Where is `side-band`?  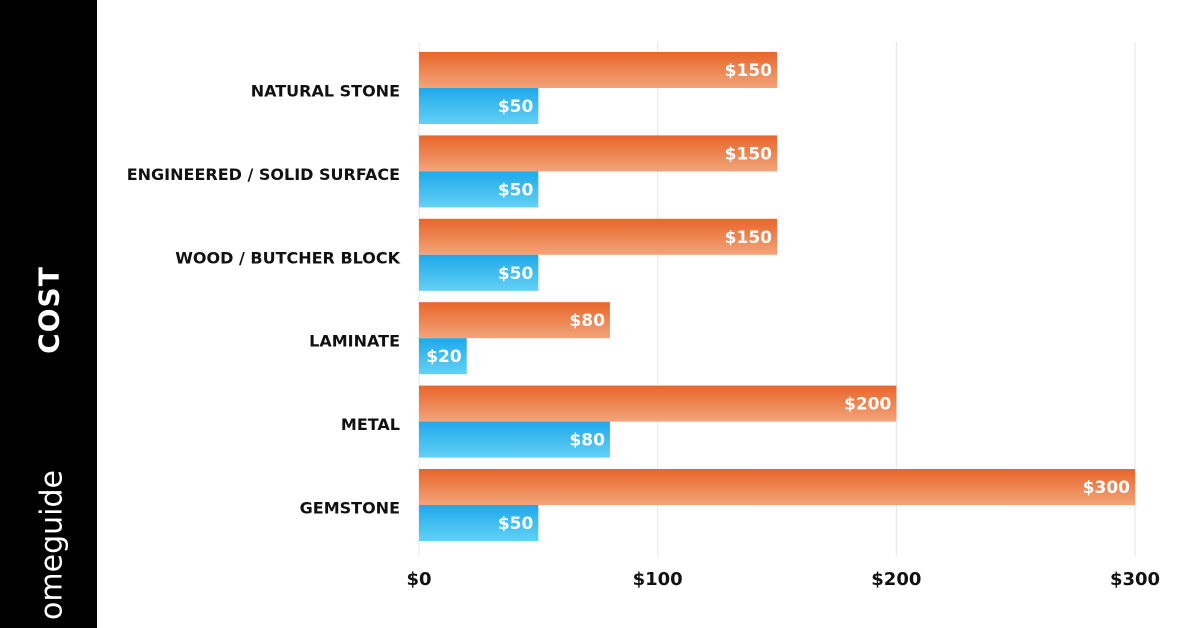 side-band is located at coordinates (48, 314).